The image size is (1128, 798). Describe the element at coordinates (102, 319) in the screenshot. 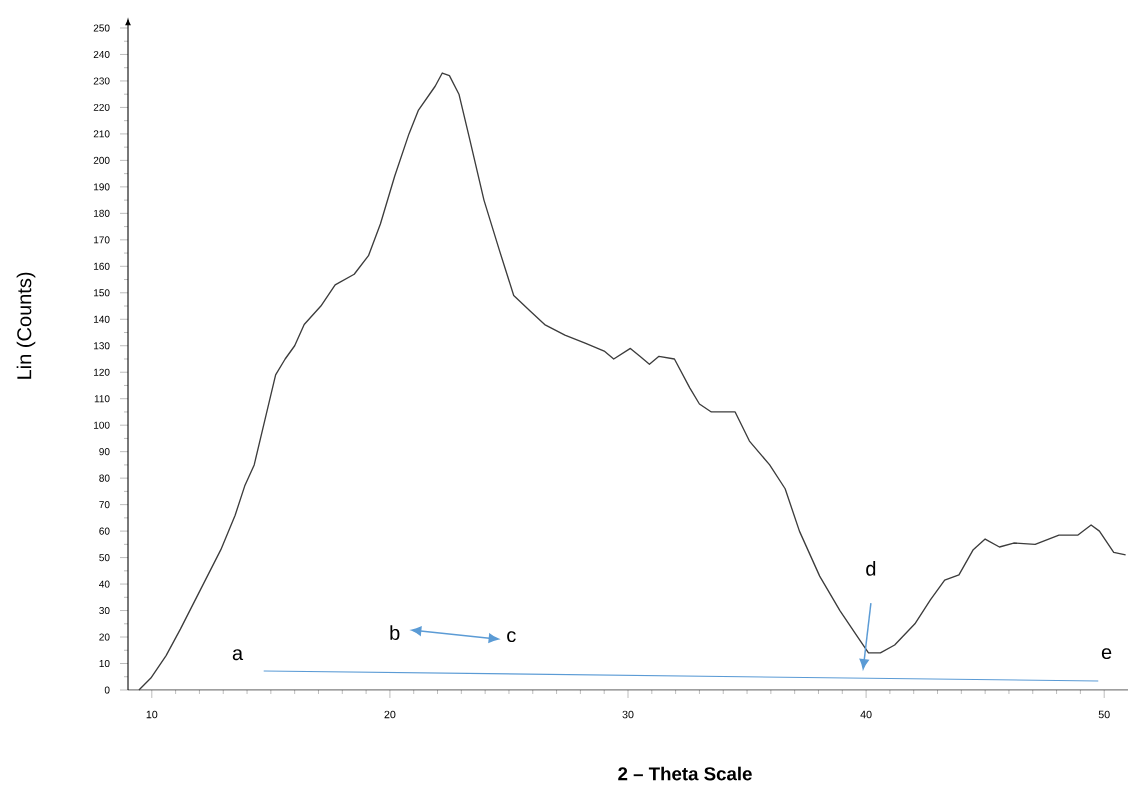

I see `y-tick-label: 140` at that location.